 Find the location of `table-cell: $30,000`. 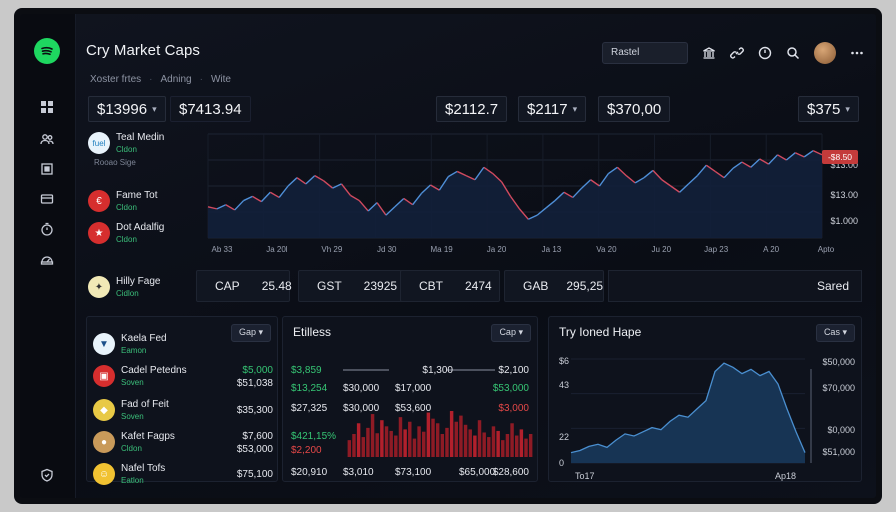

table-cell: $30,000 is located at coordinates (361, 388).